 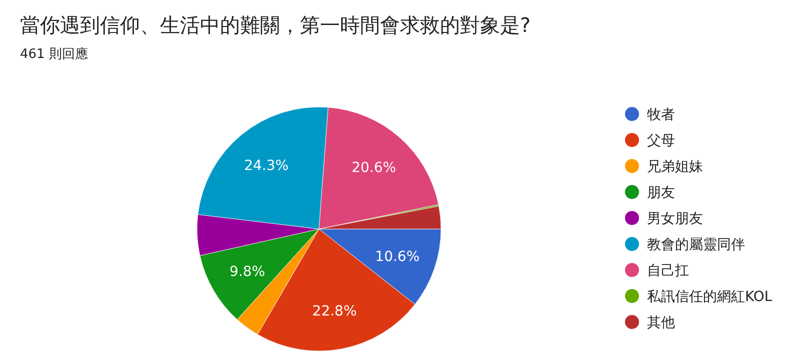 What do you see at coordinates (661, 141) in the screenshot?
I see `legend-label: 父母` at bounding box center [661, 141].